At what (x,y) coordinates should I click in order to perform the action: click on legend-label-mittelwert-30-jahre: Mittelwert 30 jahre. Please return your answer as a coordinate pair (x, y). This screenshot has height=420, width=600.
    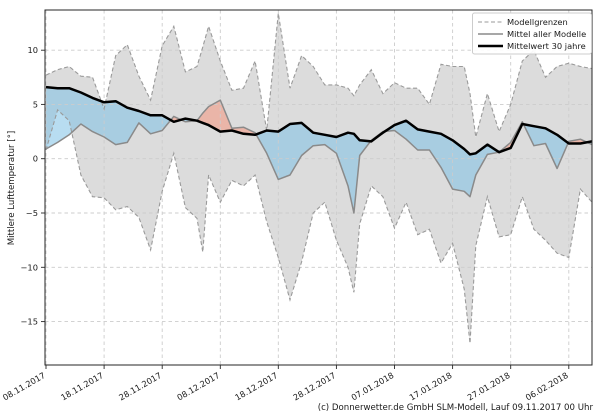
    Looking at the image, I should click on (546, 46).